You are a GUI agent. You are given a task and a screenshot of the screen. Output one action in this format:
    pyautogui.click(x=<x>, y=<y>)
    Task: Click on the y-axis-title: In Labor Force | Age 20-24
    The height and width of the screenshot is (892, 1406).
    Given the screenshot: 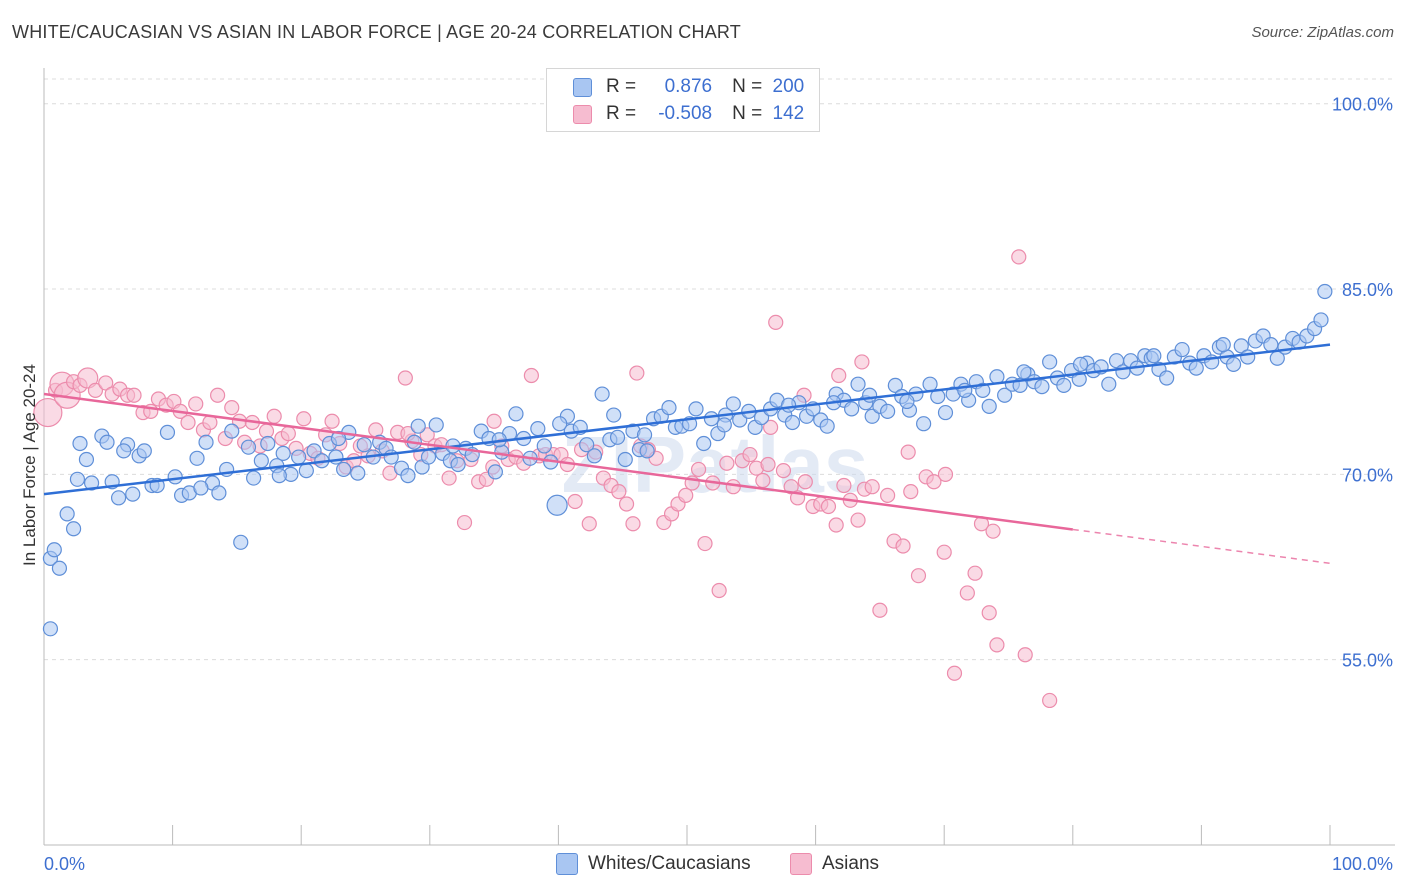 What is the action you would take?
    pyautogui.click(x=29, y=465)
    